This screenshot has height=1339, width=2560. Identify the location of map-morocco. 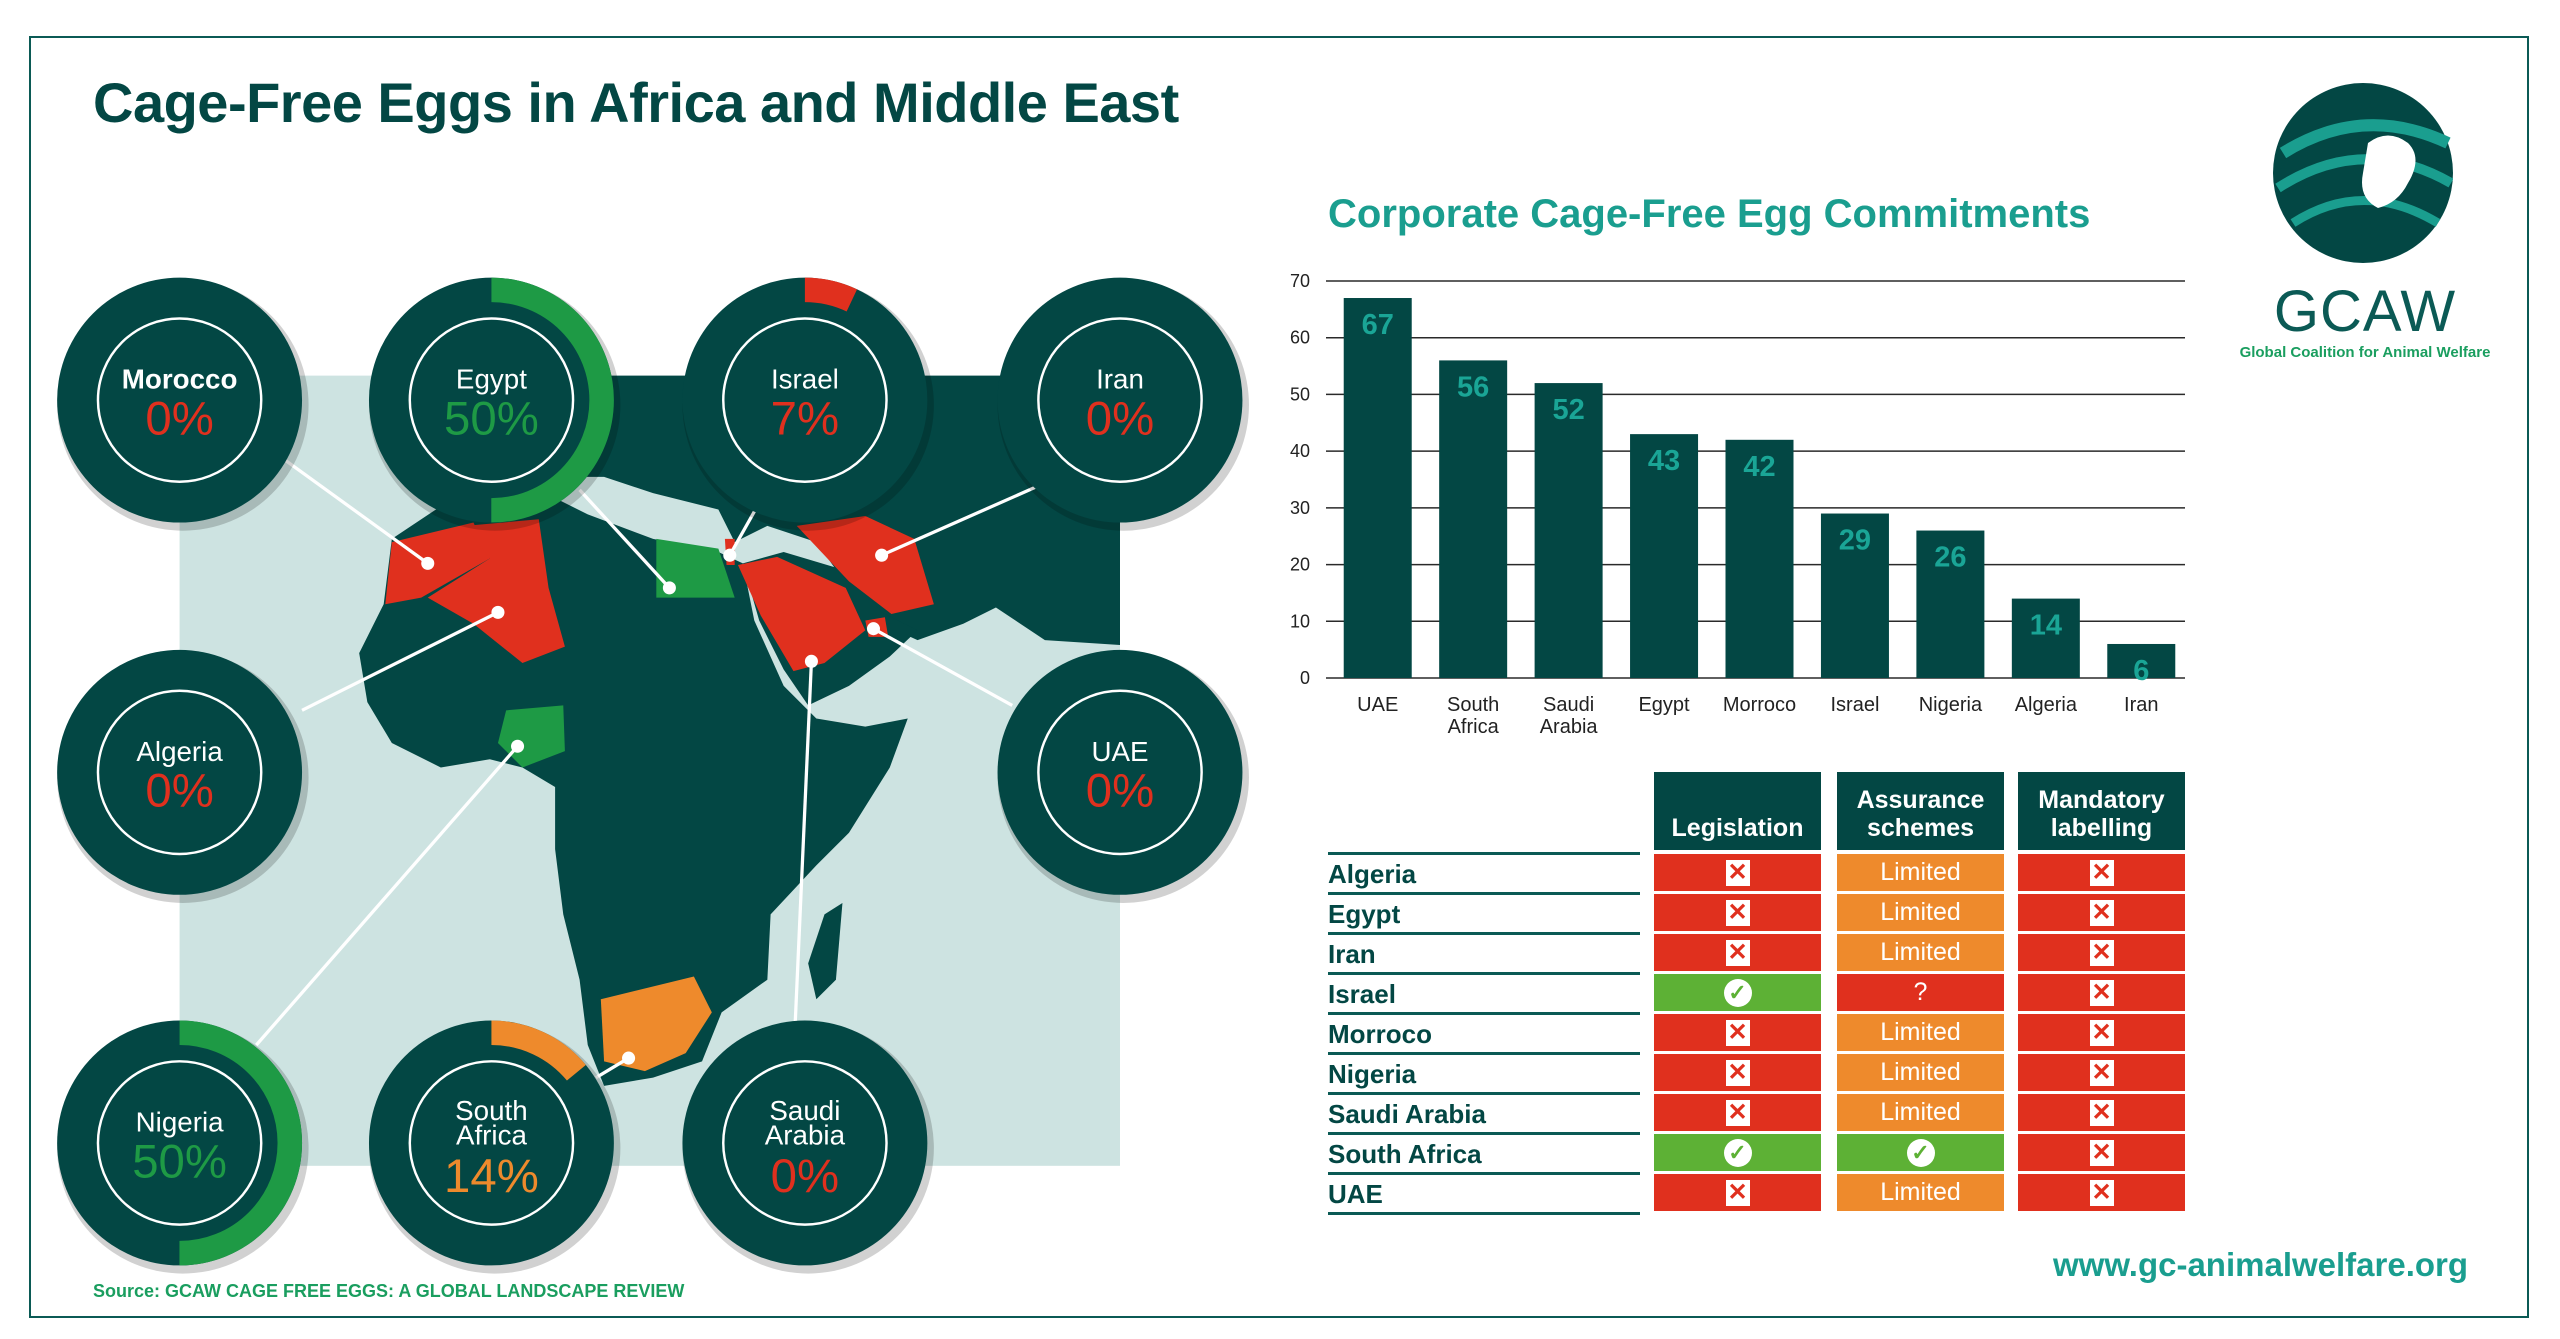
(437, 563).